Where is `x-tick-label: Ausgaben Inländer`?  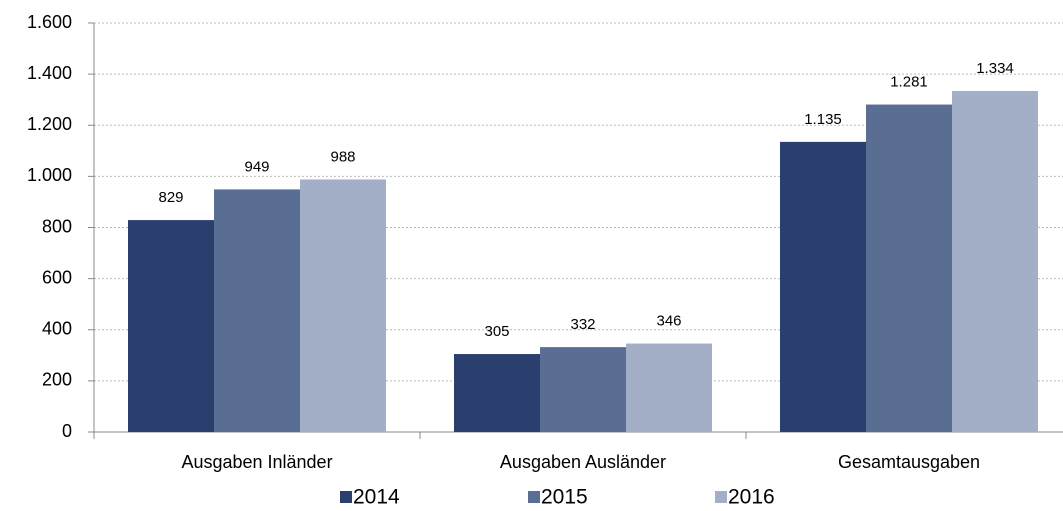
x-tick-label: Ausgaben Inländer is located at coordinates (256, 462).